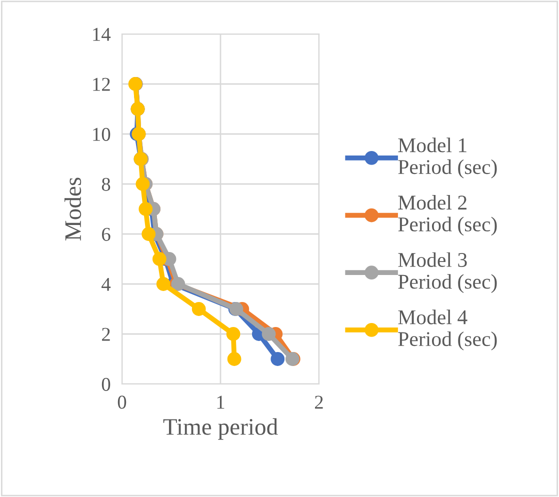  What do you see at coordinates (106, 334) in the screenshot?
I see `y-tick-label: 2` at bounding box center [106, 334].